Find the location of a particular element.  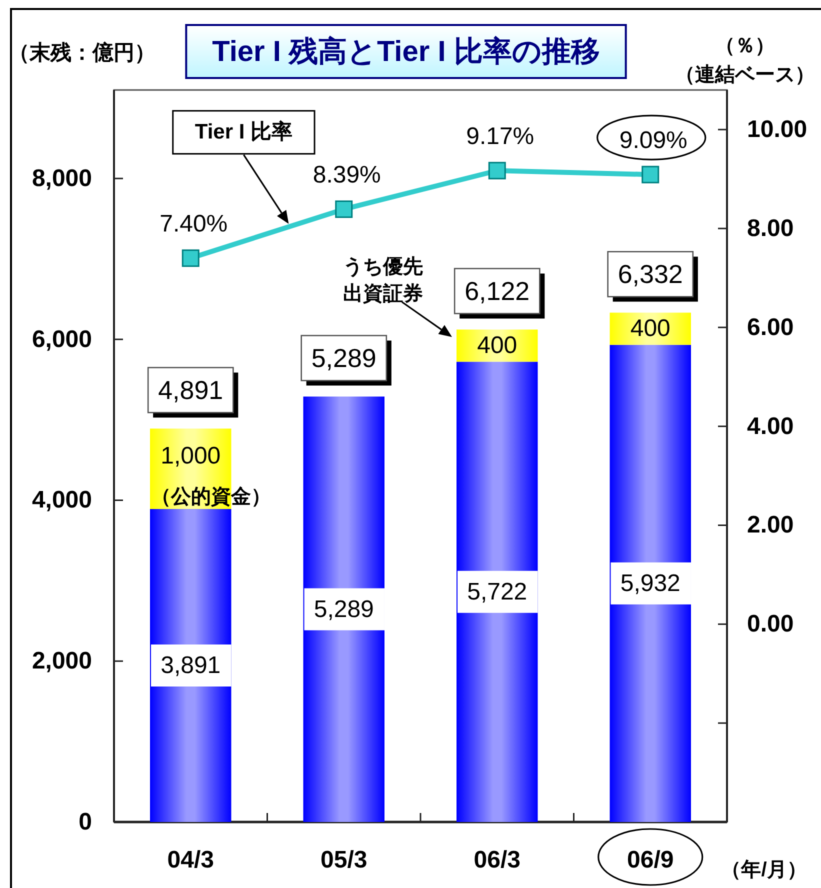

category-label: 06/9 is located at coordinates (650, 860).